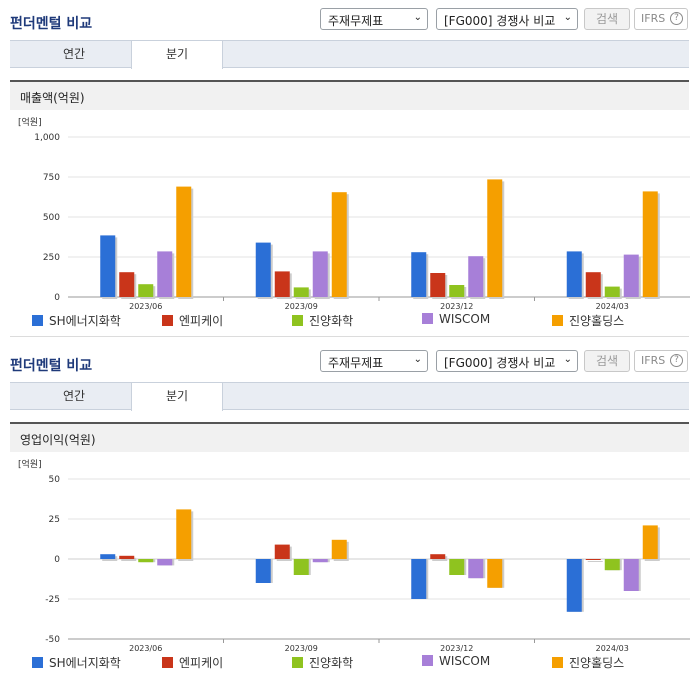 The width and height of the screenshot is (696, 684). I want to click on x-tick-label: 2023/09, so click(301, 306).